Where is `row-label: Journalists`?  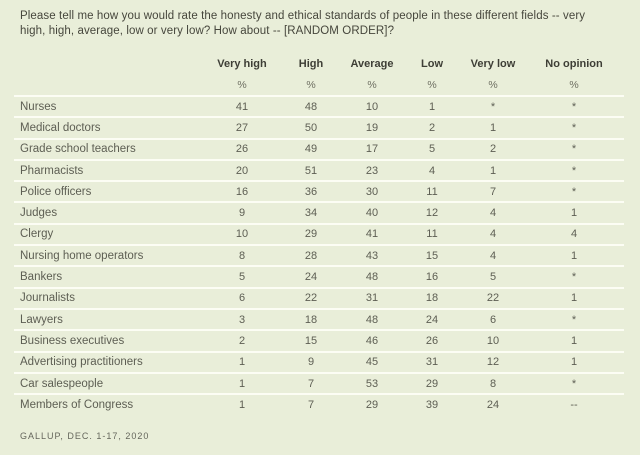
row-label: Journalists is located at coordinates (109, 298).